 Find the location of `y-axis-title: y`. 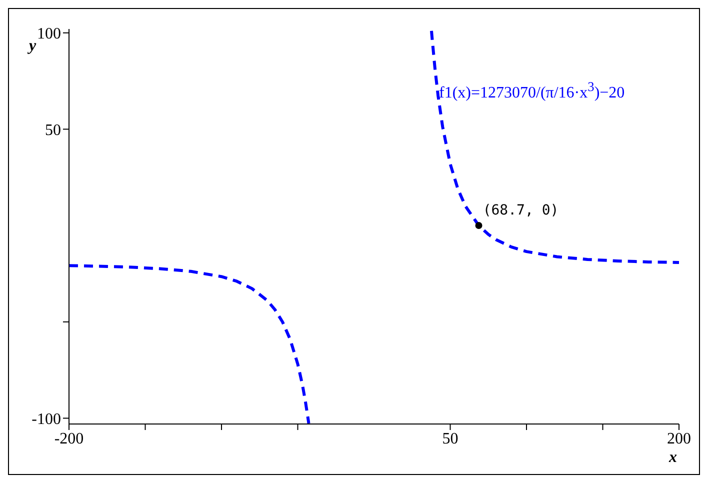

y-axis-title: y is located at coordinates (32, 45).